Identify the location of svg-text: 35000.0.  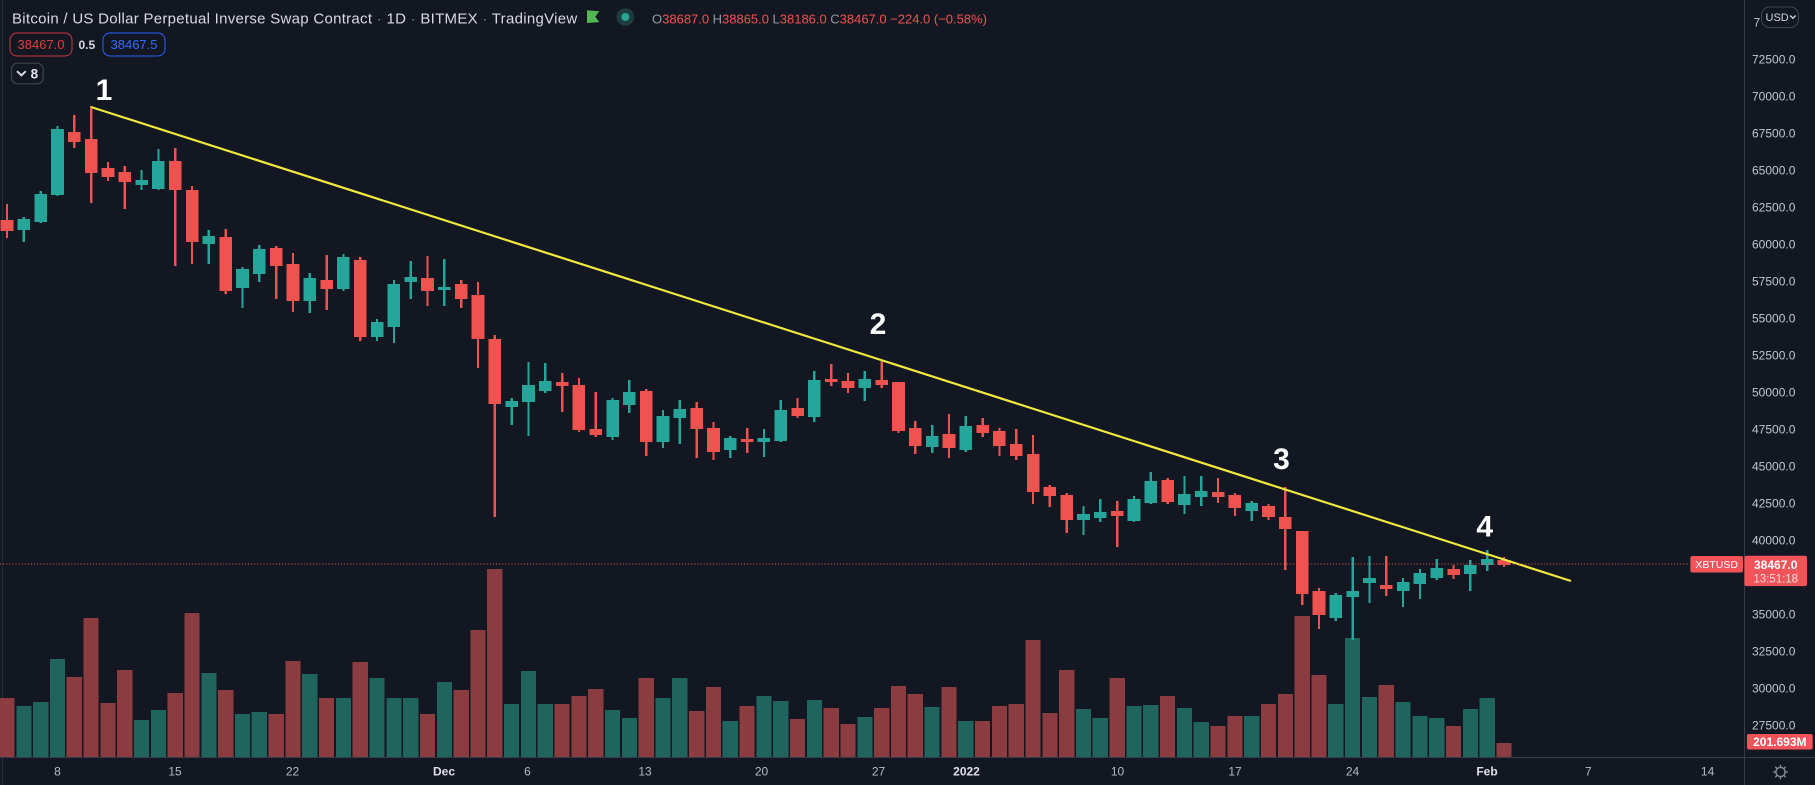
(1774, 614).